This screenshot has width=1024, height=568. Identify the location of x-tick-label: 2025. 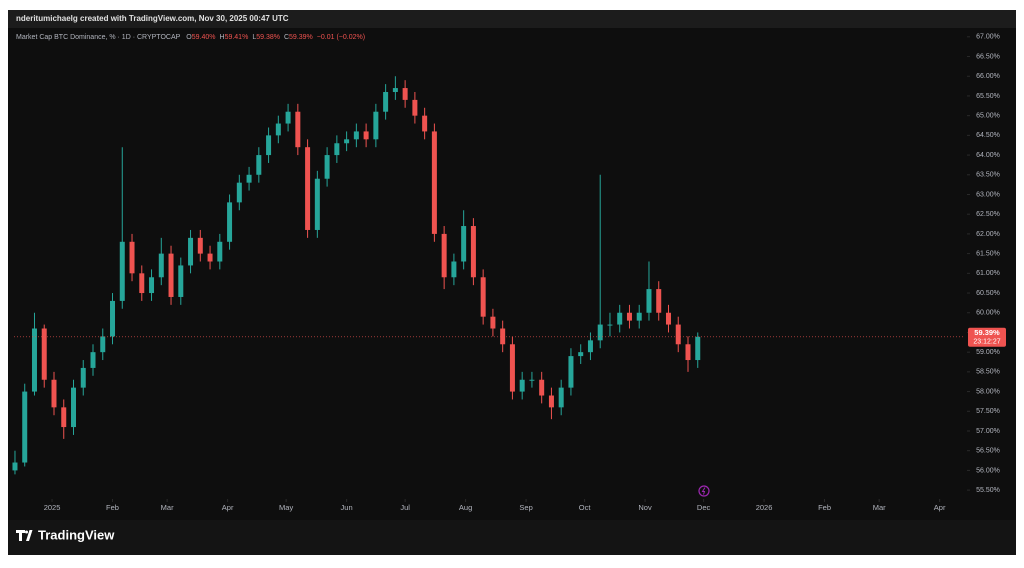
(52, 507).